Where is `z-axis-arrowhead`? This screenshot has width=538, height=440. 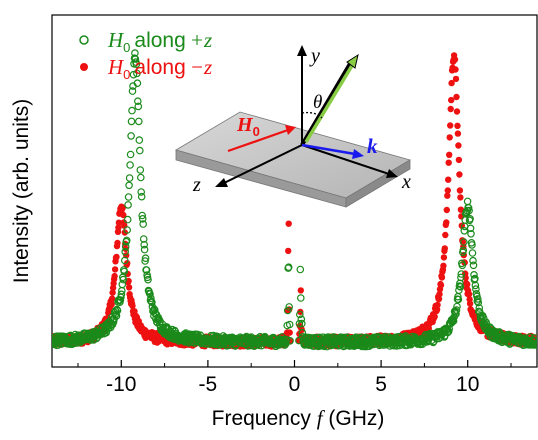 z-axis-arrowhead is located at coordinates (221, 182).